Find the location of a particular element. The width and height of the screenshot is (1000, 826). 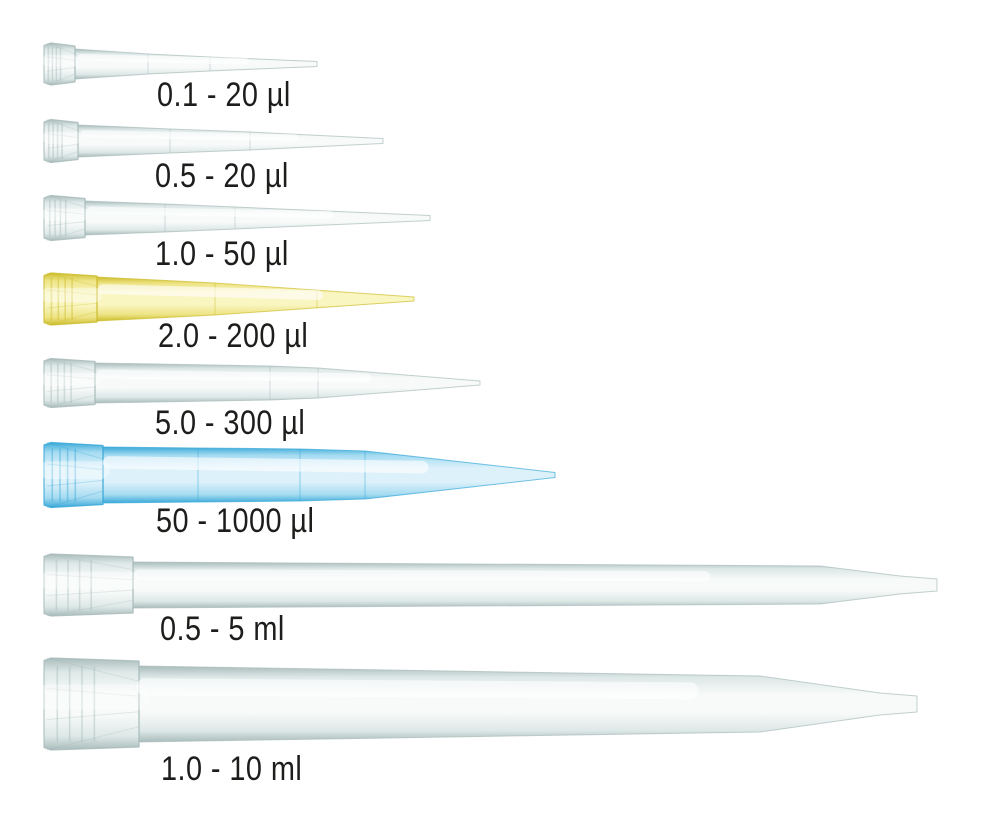

tip-volume-label: 2.0 - 200 µl is located at coordinates (233, 336).